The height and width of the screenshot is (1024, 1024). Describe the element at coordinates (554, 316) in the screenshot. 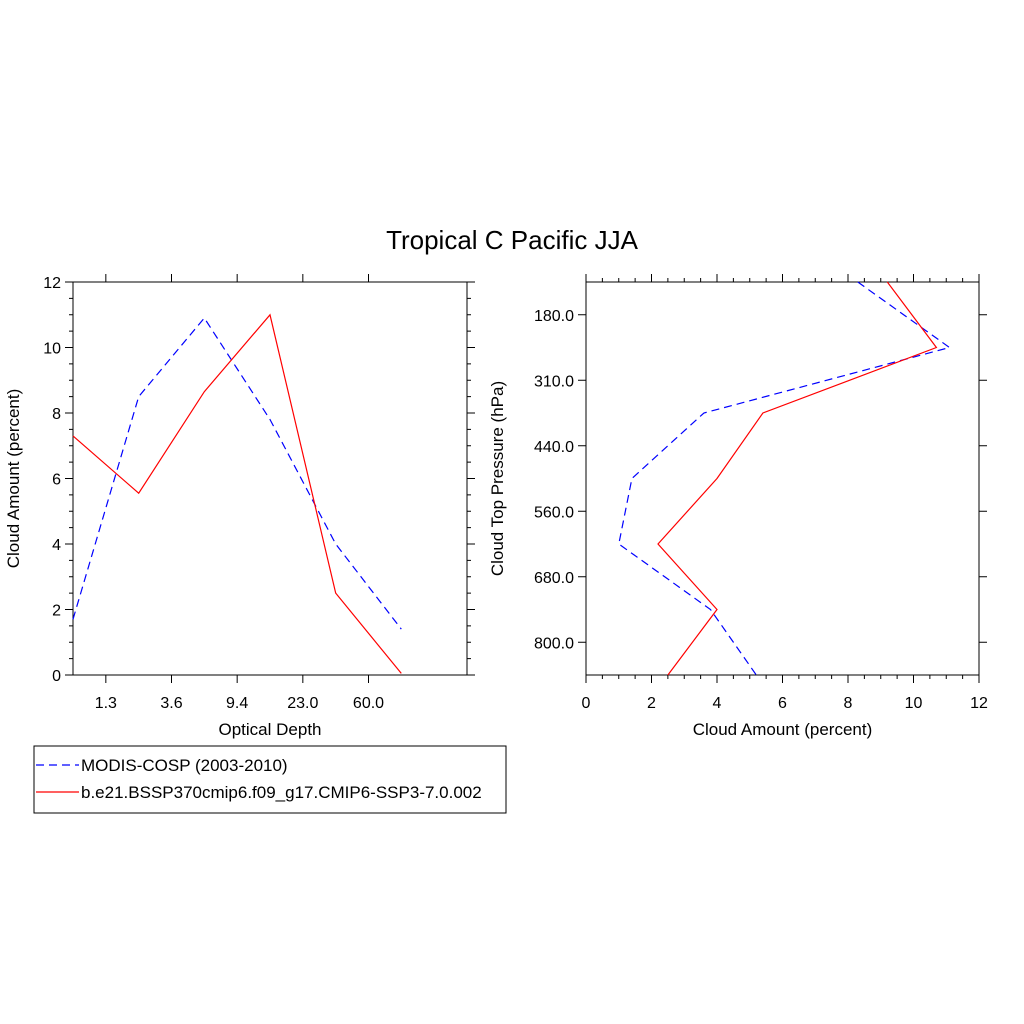

I see `y-tick-label: 180.0` at that location.